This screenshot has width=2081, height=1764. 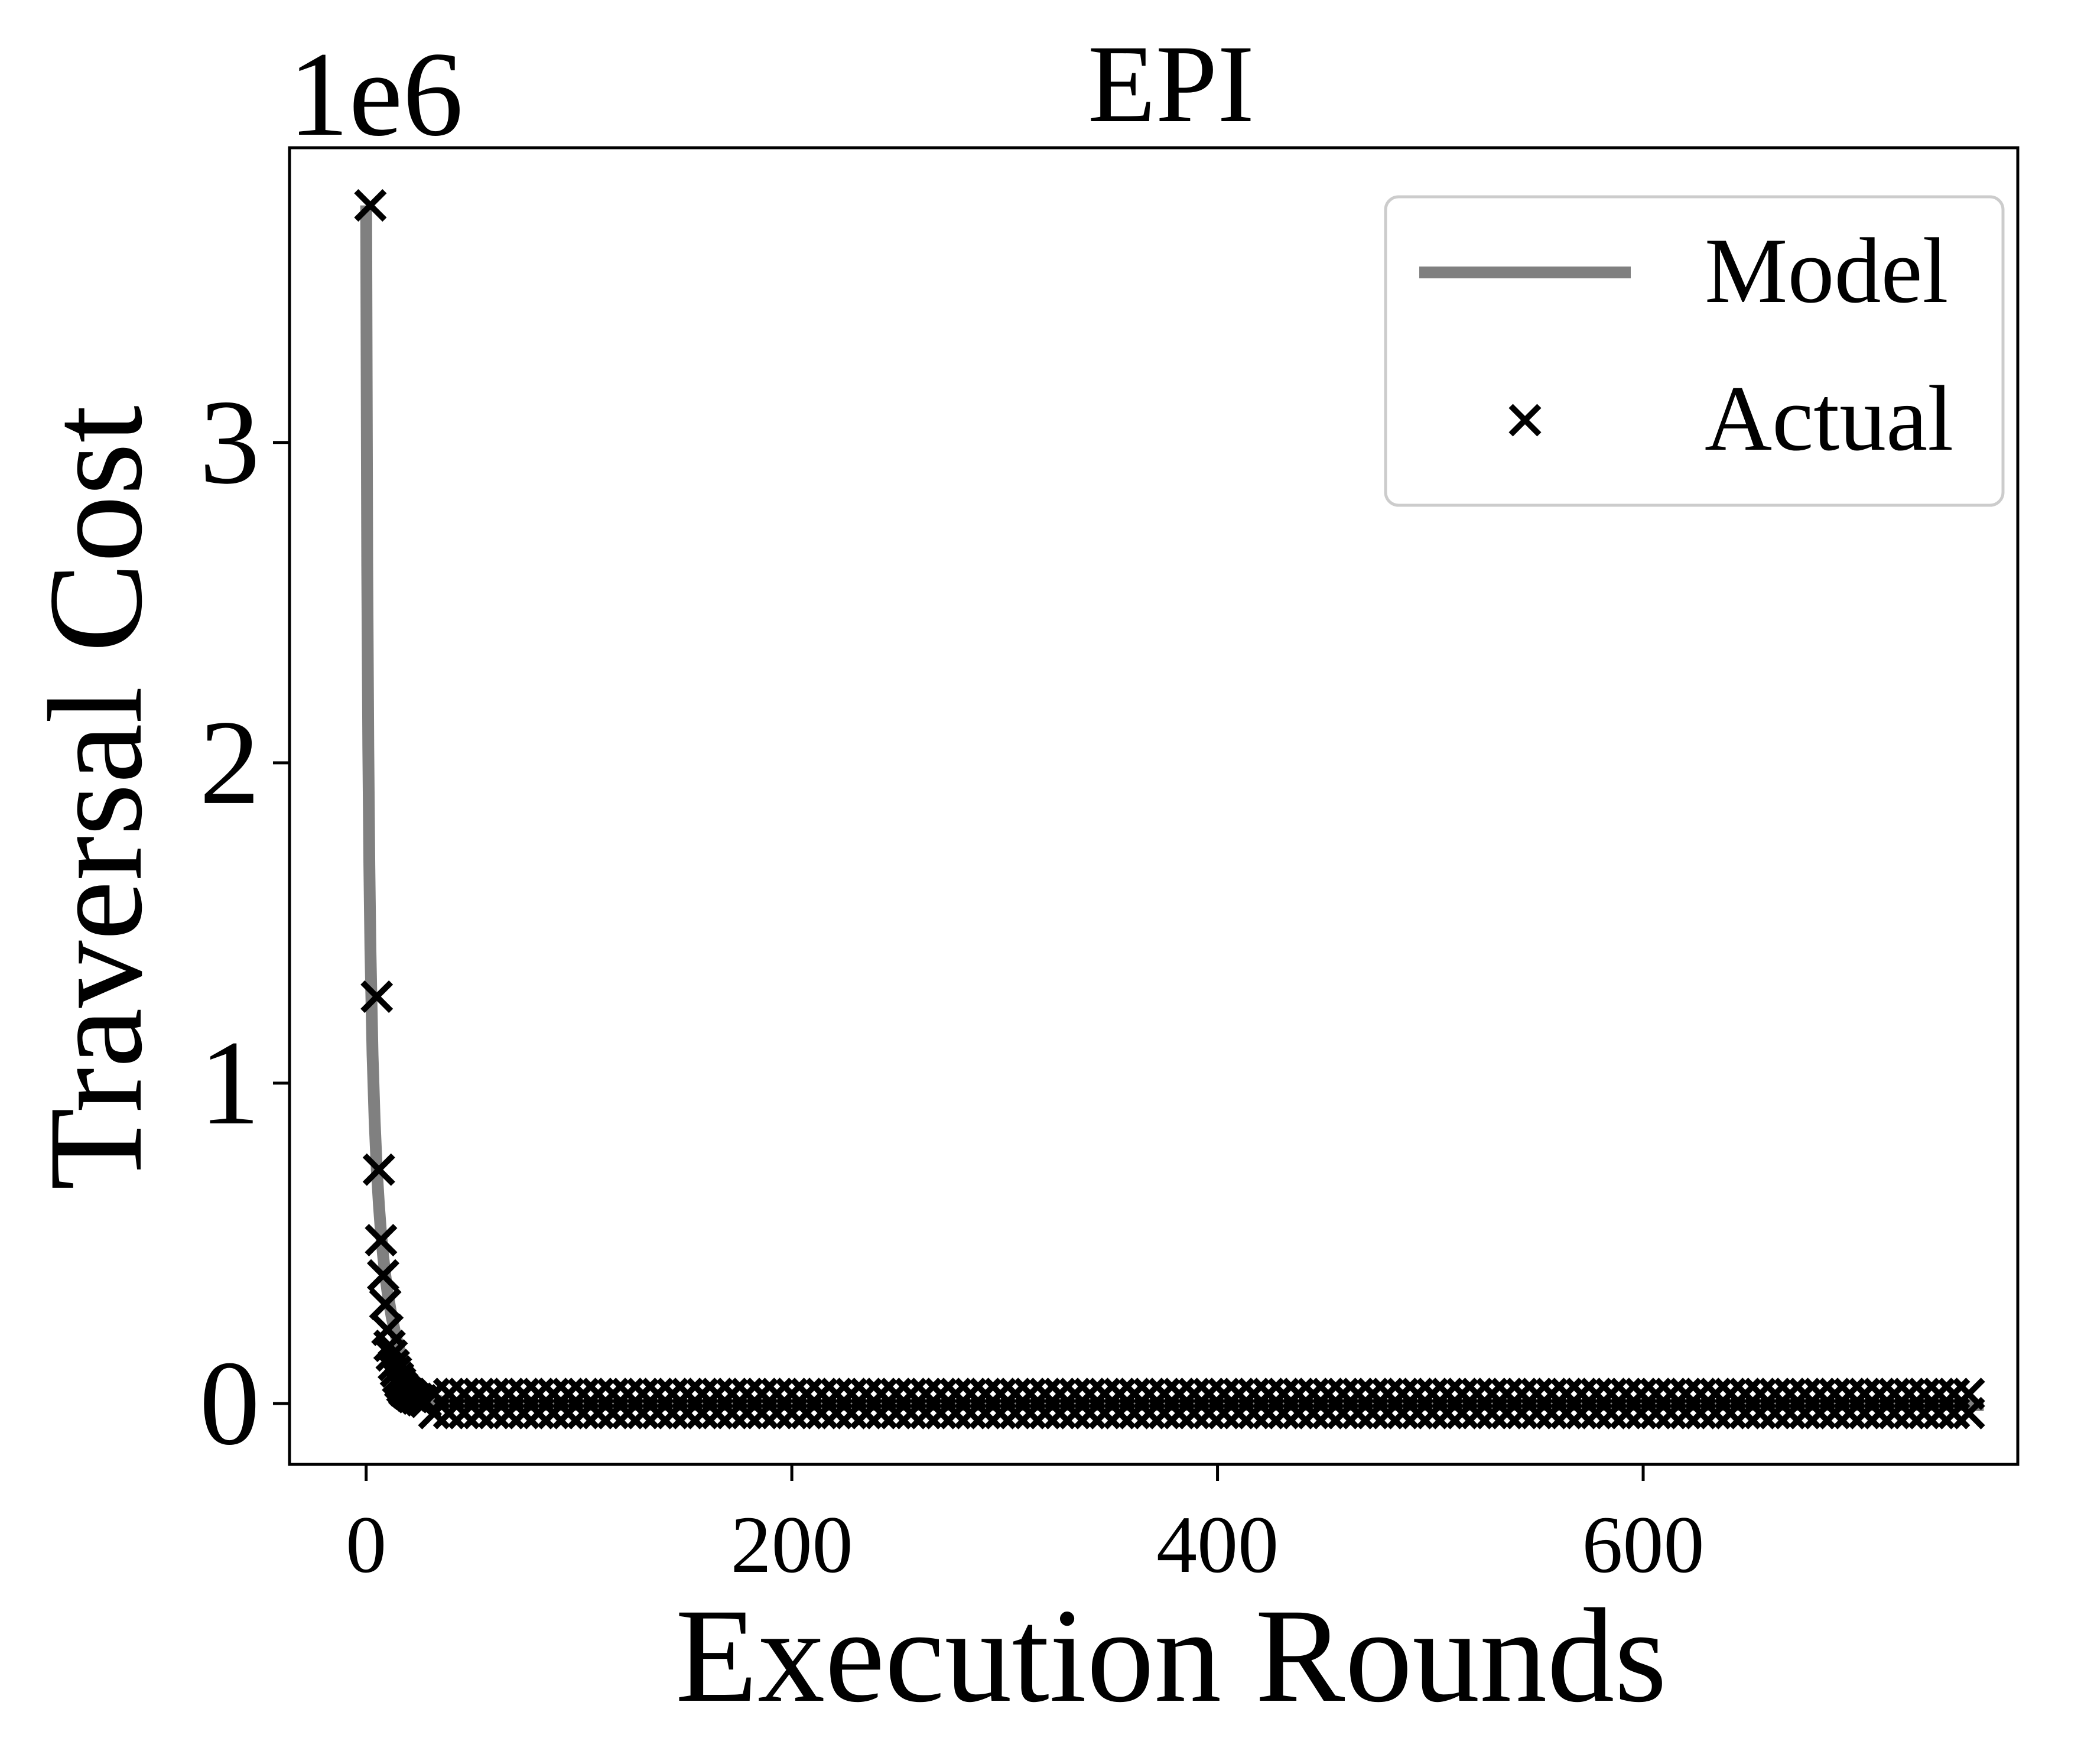 I want to click on x-tick-label: 600, so click(x=1643, y=1544).